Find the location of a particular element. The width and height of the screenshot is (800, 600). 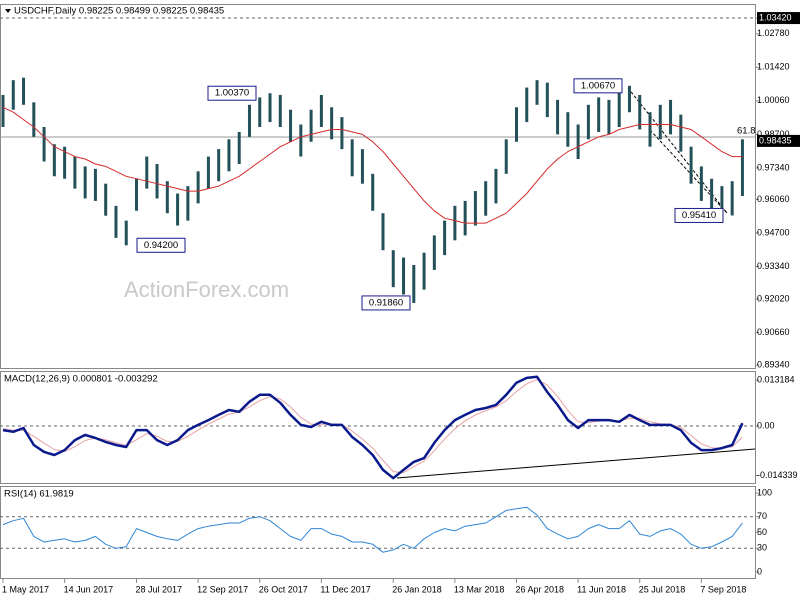

x-tick-label: 11 Dec 2017 is located at coordinates (345, 589).